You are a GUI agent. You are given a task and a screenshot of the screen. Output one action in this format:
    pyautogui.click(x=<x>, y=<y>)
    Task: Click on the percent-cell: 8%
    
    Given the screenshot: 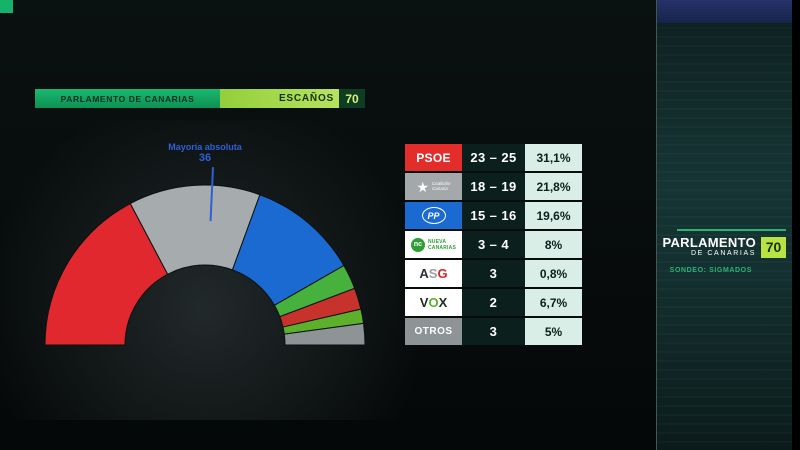 What is the action you would take?
    pyautogui.click(x=553, y=244)
    